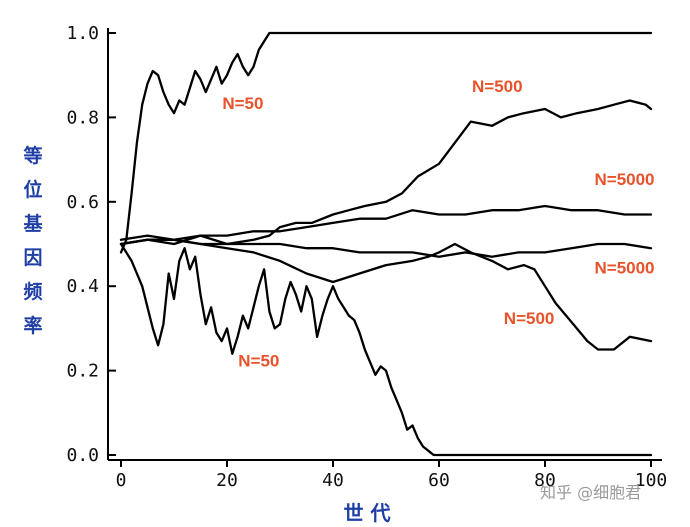 This screenshot has width=690, height=527. What do you see at coordinates (258, 360) in the screenshot?
I see `series-label-6: N=50` at bounding box center [258, 360].